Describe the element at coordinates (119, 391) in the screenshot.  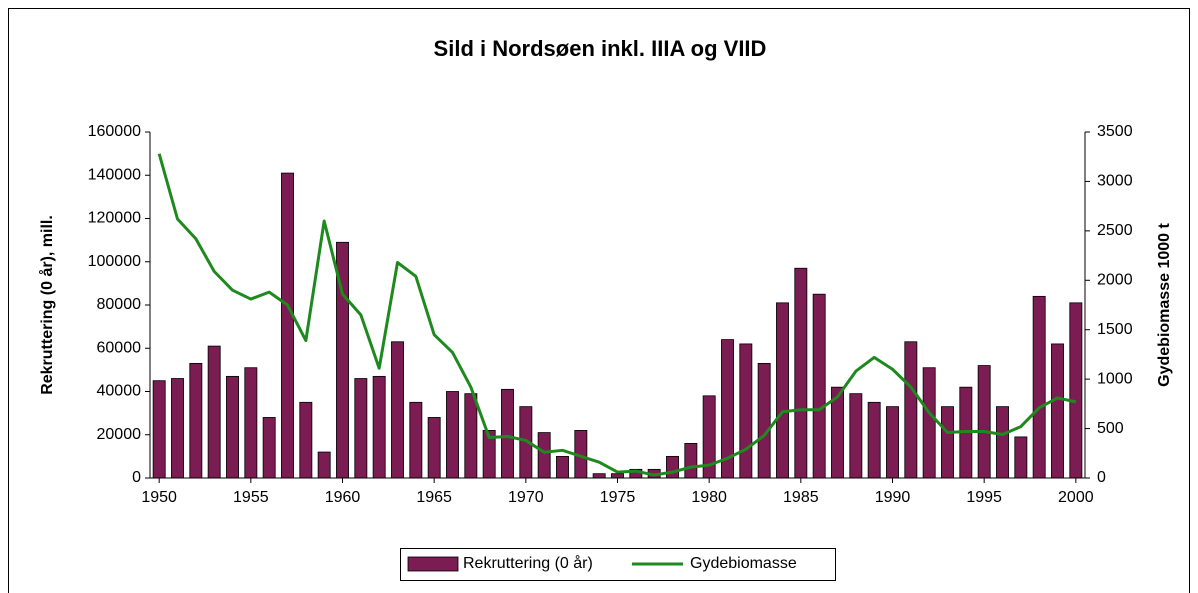
I see `y-tick-label: 40000` at that location.